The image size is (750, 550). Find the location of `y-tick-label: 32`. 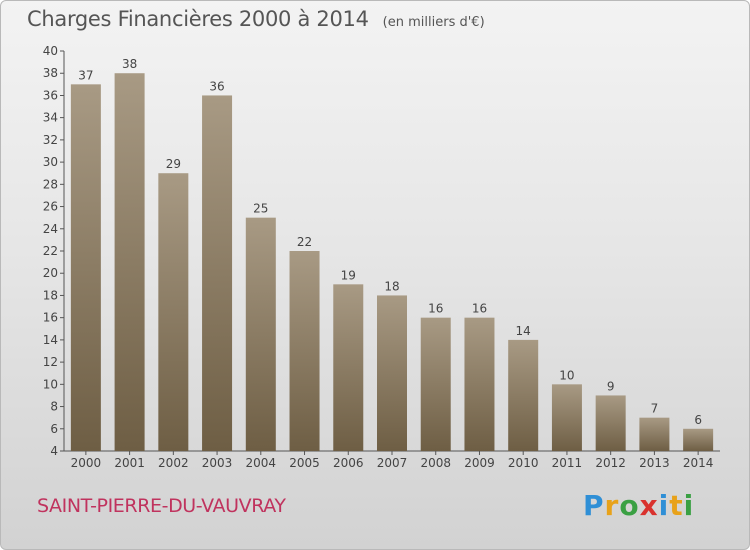

y-tick-label: 32 is located at coordinates (50, 140).